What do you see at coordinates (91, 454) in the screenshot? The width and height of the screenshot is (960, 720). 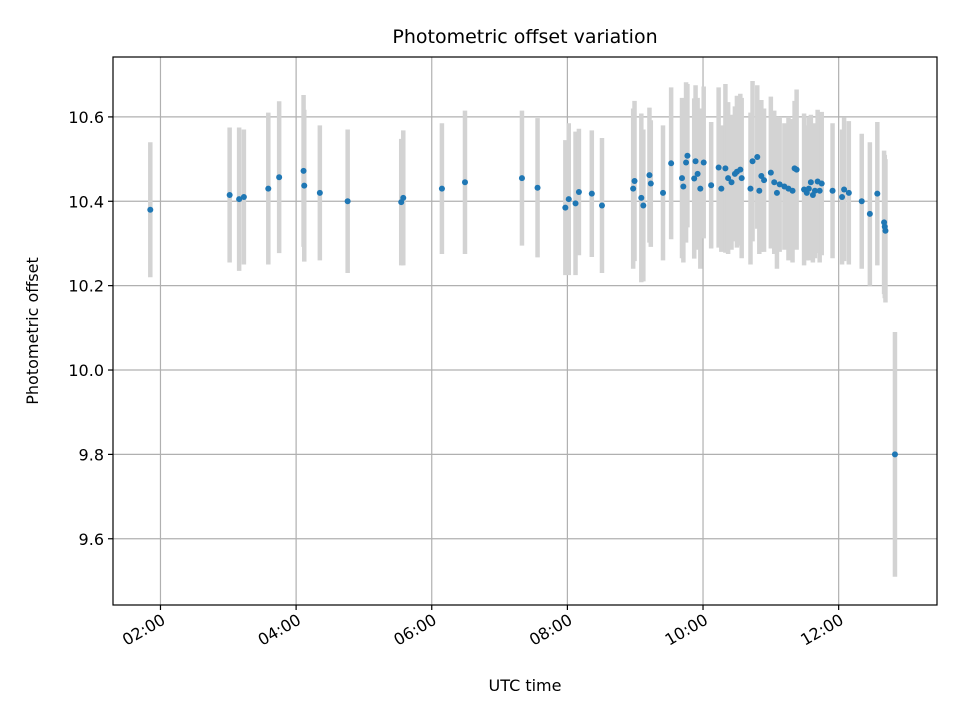 I see `y-tick-label: 9.8` at bounding box center [91, 454].